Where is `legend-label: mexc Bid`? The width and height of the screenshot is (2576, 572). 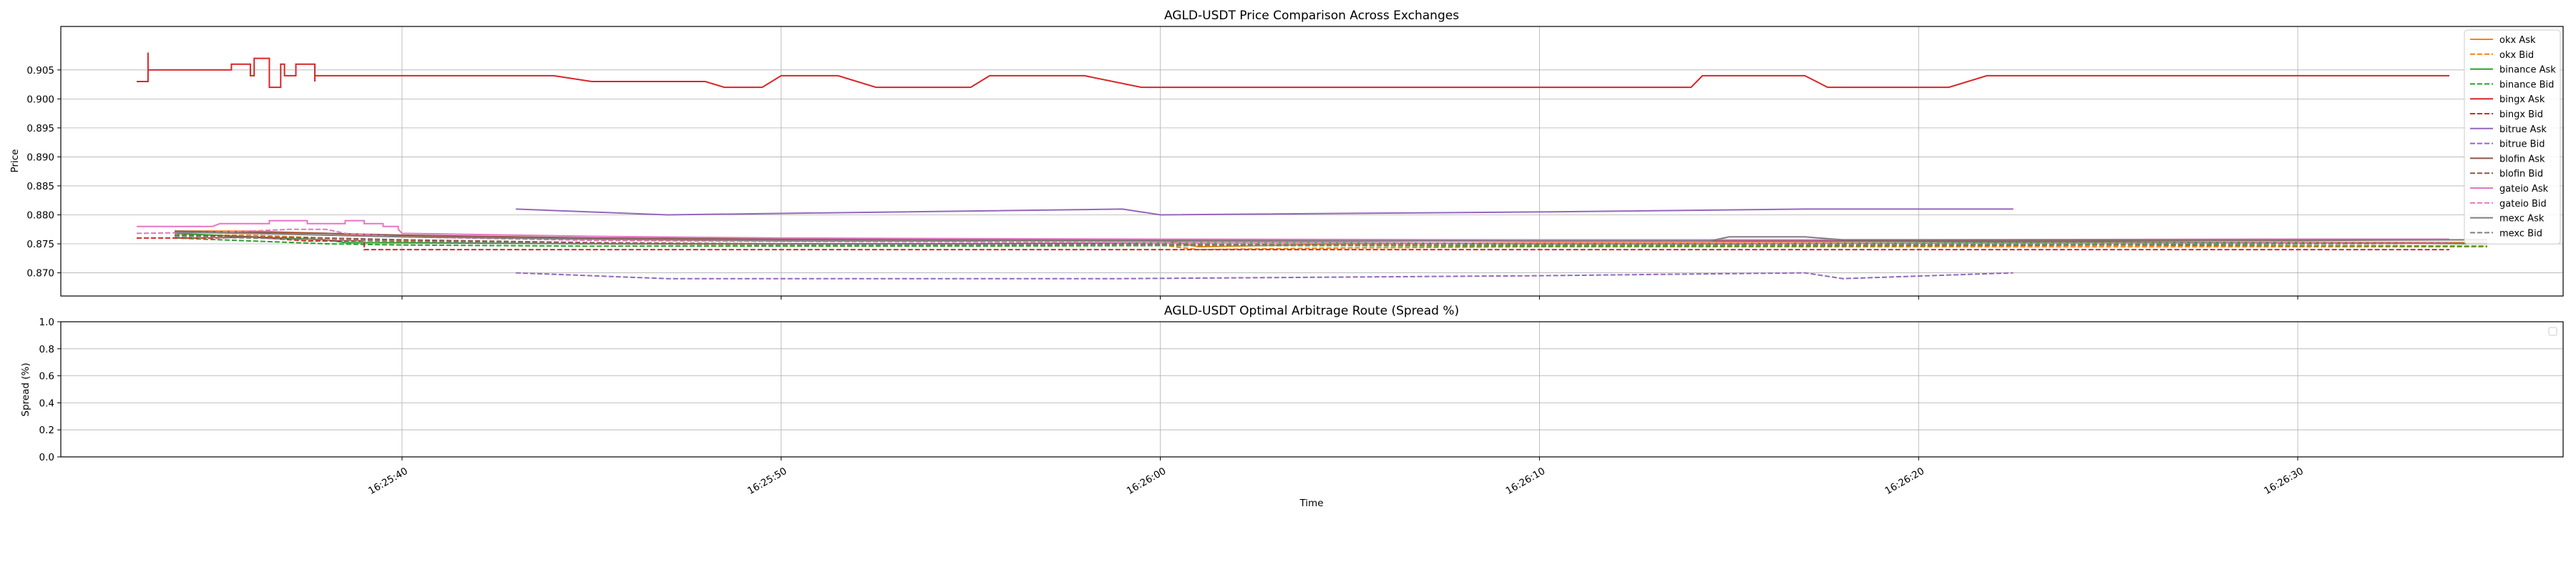 legend-label: mexc Bid is located at coordinates (2520, 233).